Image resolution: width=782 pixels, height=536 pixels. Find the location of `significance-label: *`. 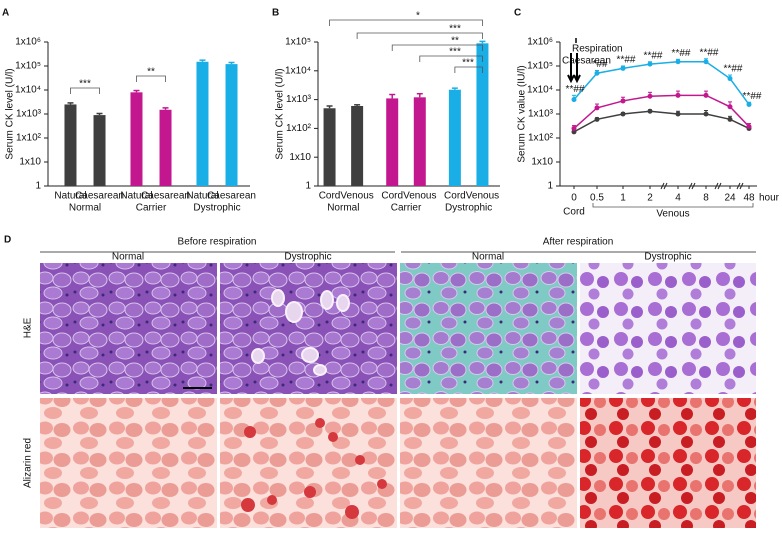

significance-label: * is located at coordinates (418, 16).